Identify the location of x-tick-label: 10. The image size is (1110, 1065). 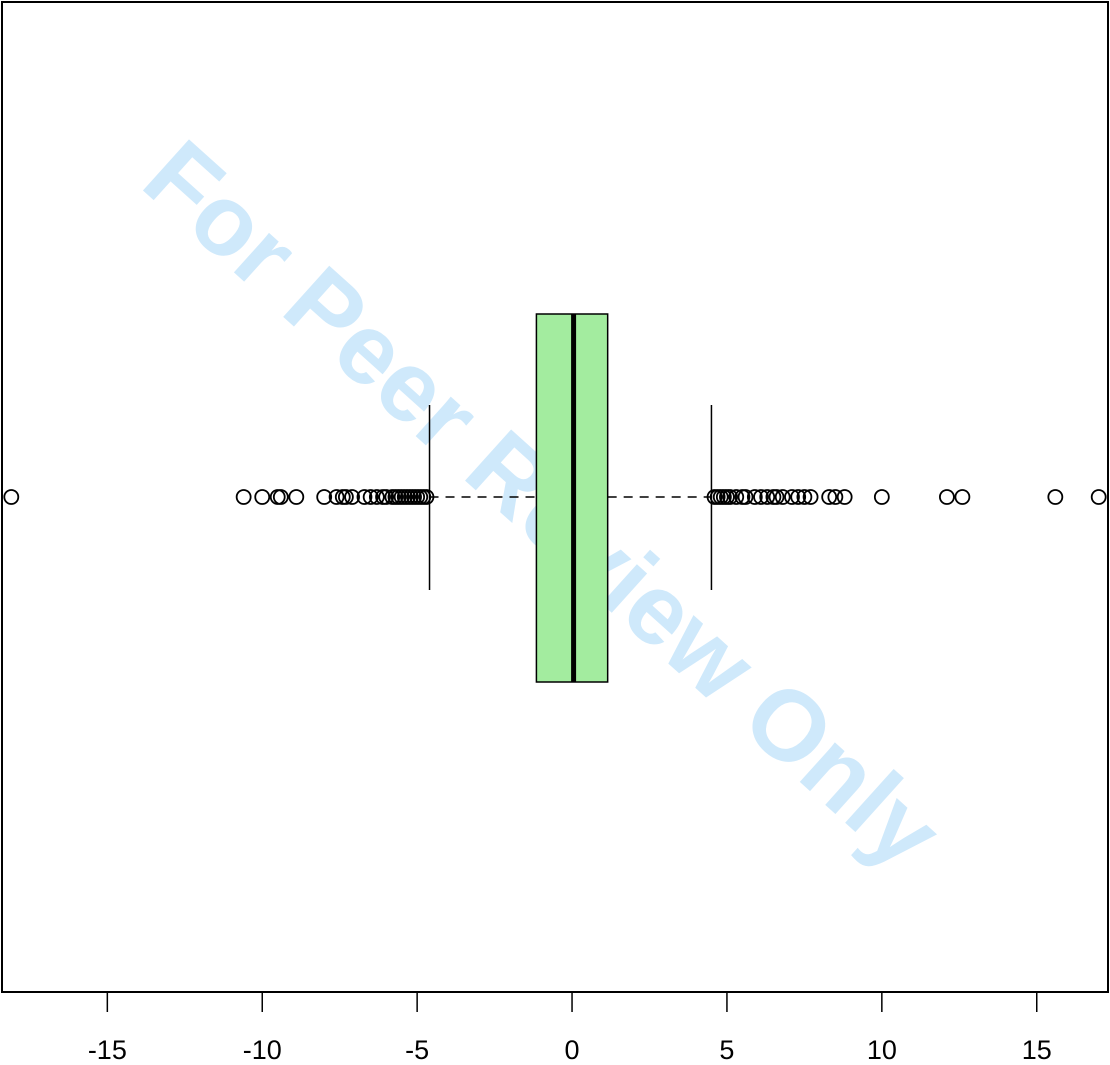
(882, 1050).